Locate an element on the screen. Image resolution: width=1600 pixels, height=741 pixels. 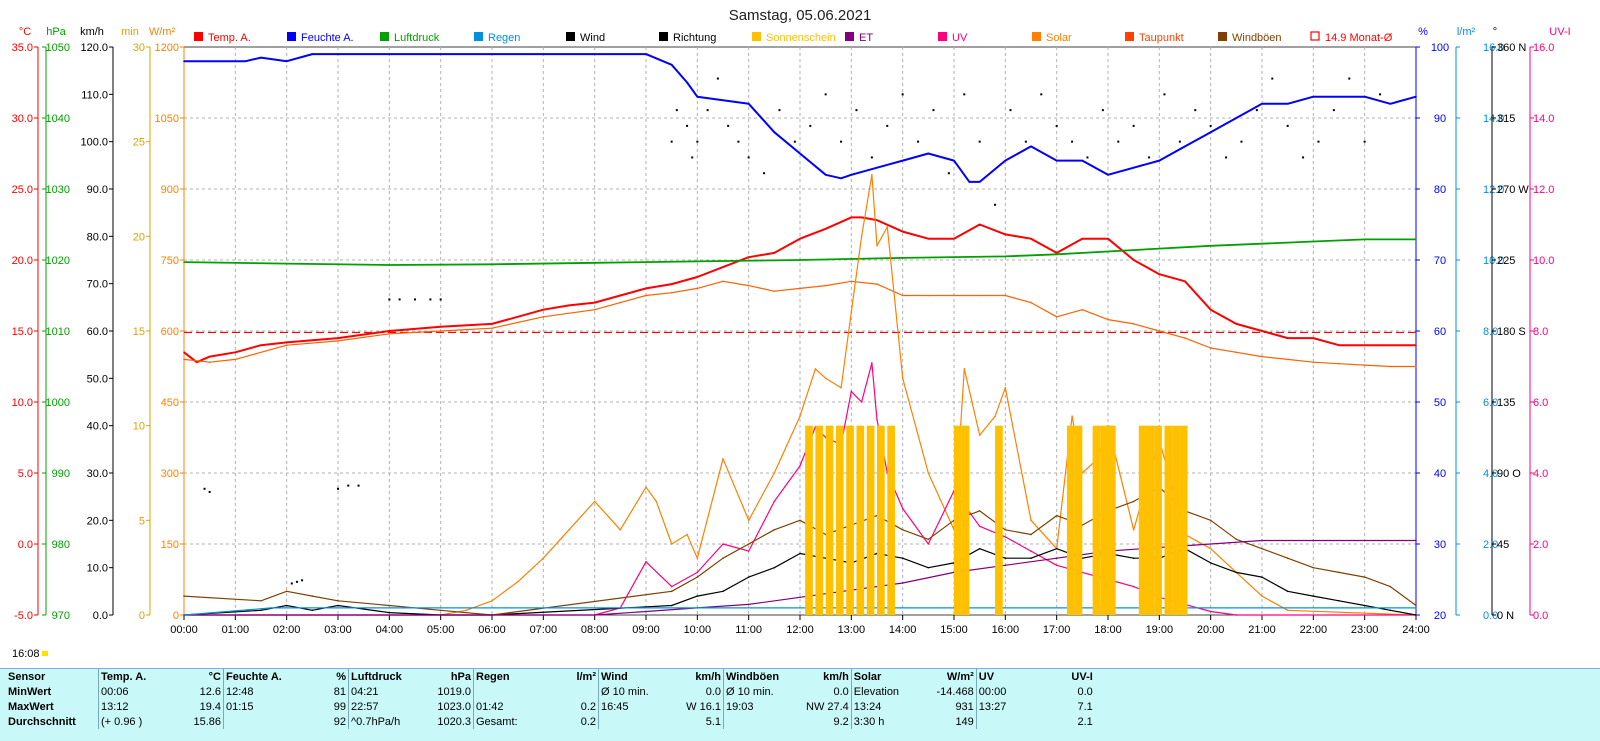
axis-tick-label: 25 is located at coordinates (139, 143).